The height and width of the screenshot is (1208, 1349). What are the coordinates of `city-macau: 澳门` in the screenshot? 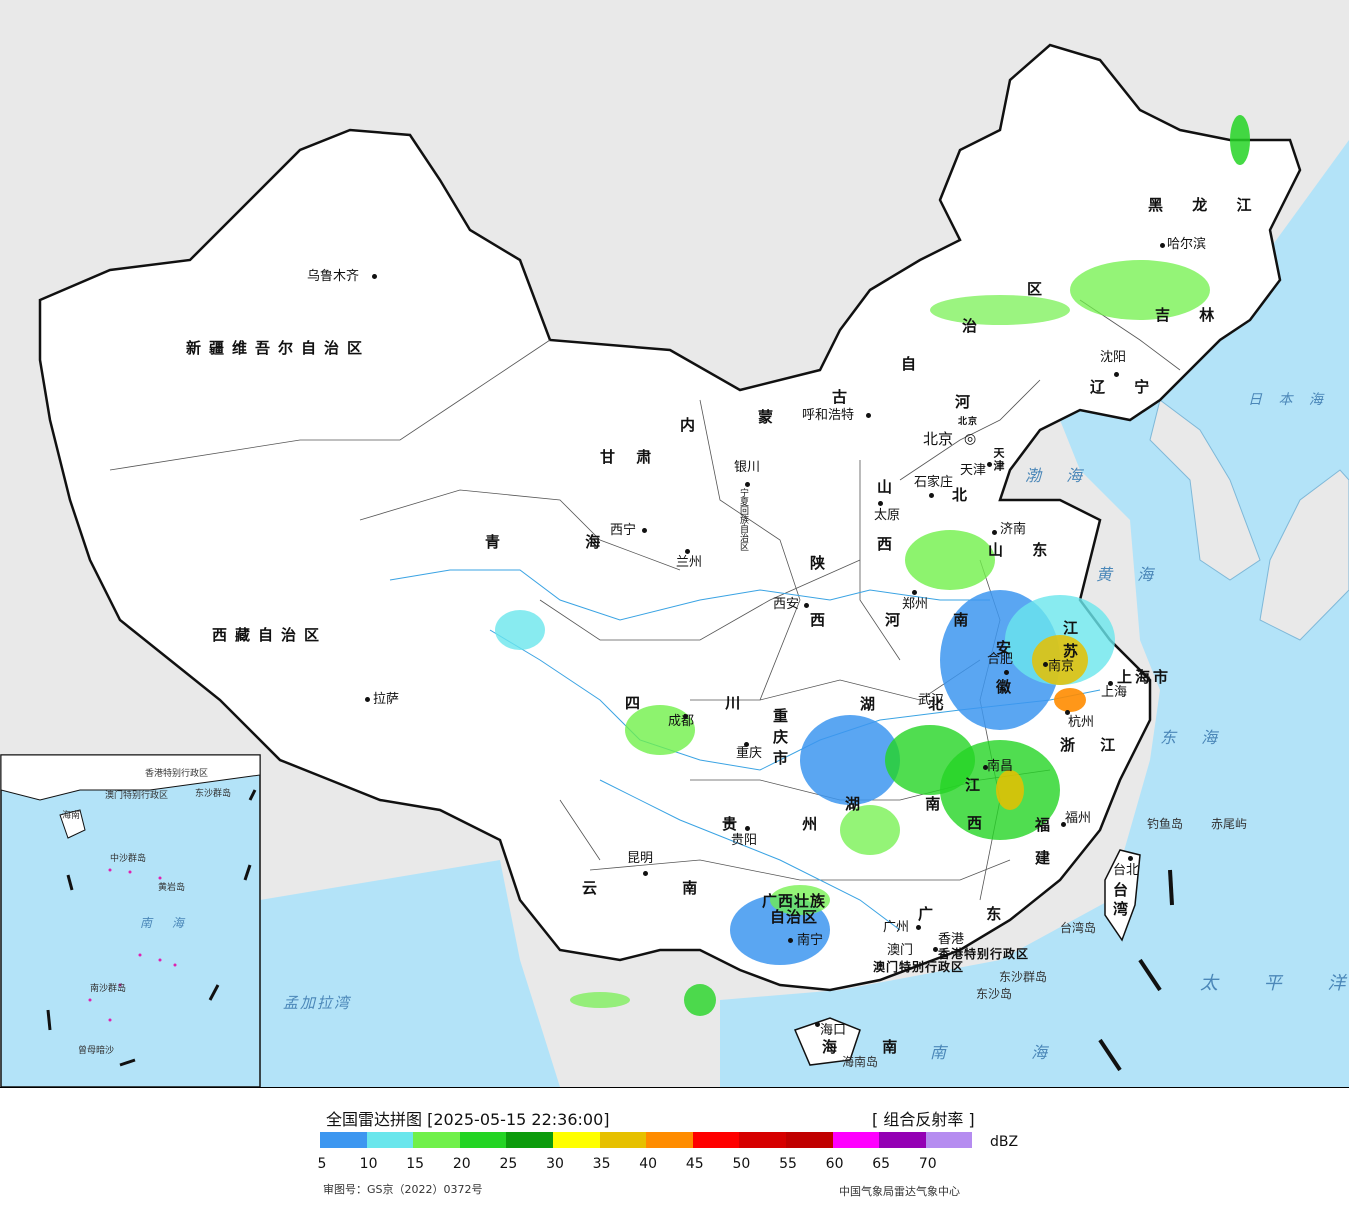 It's located at (900, 950).